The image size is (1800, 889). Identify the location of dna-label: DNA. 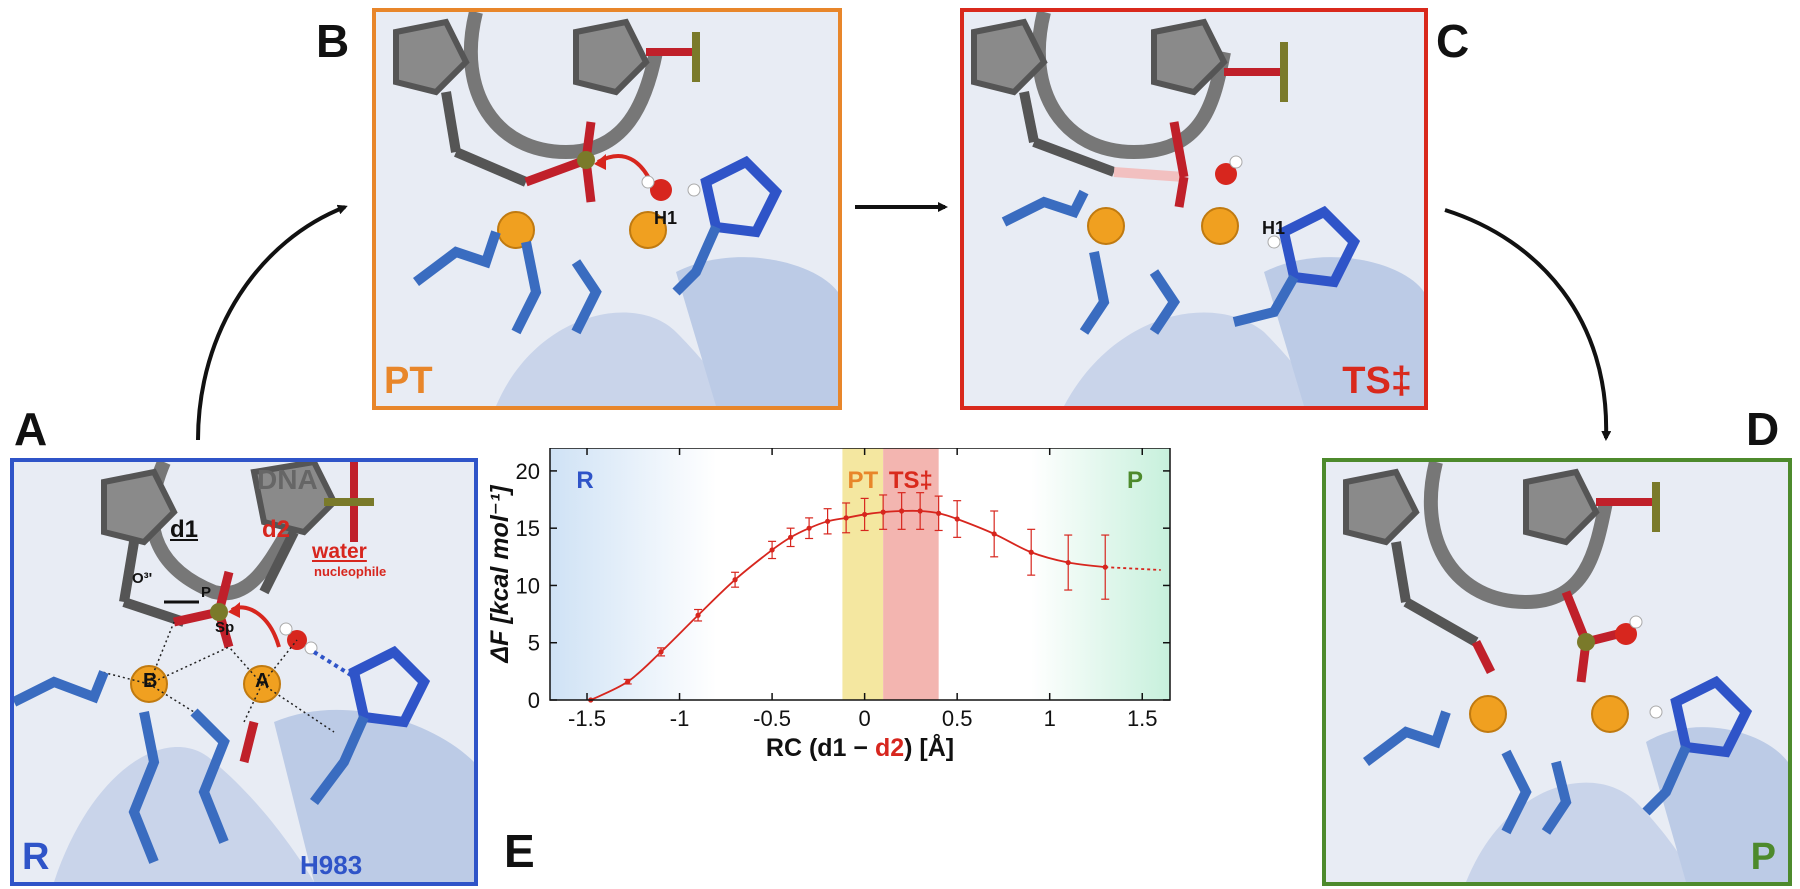
(287, 479).